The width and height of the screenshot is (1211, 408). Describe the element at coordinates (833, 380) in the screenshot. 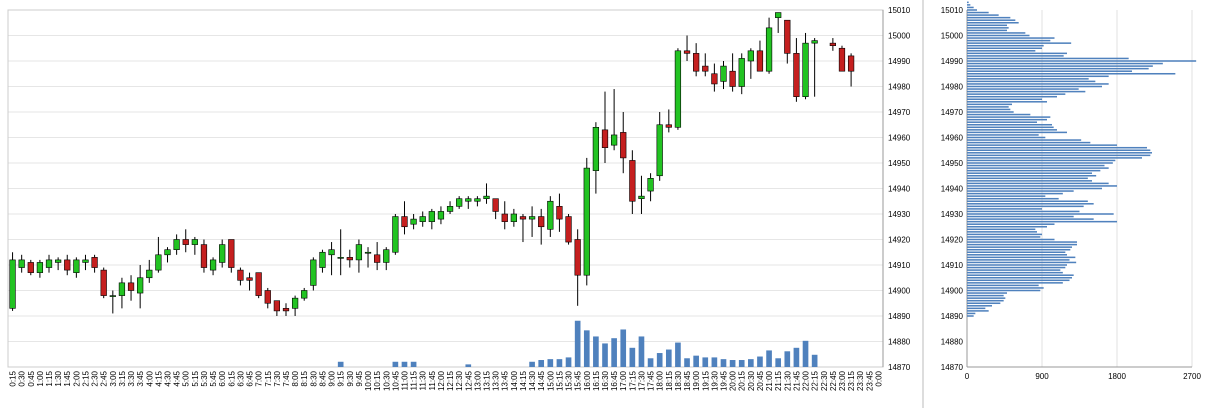

I see `x-tick-label: 22:45` at that location.